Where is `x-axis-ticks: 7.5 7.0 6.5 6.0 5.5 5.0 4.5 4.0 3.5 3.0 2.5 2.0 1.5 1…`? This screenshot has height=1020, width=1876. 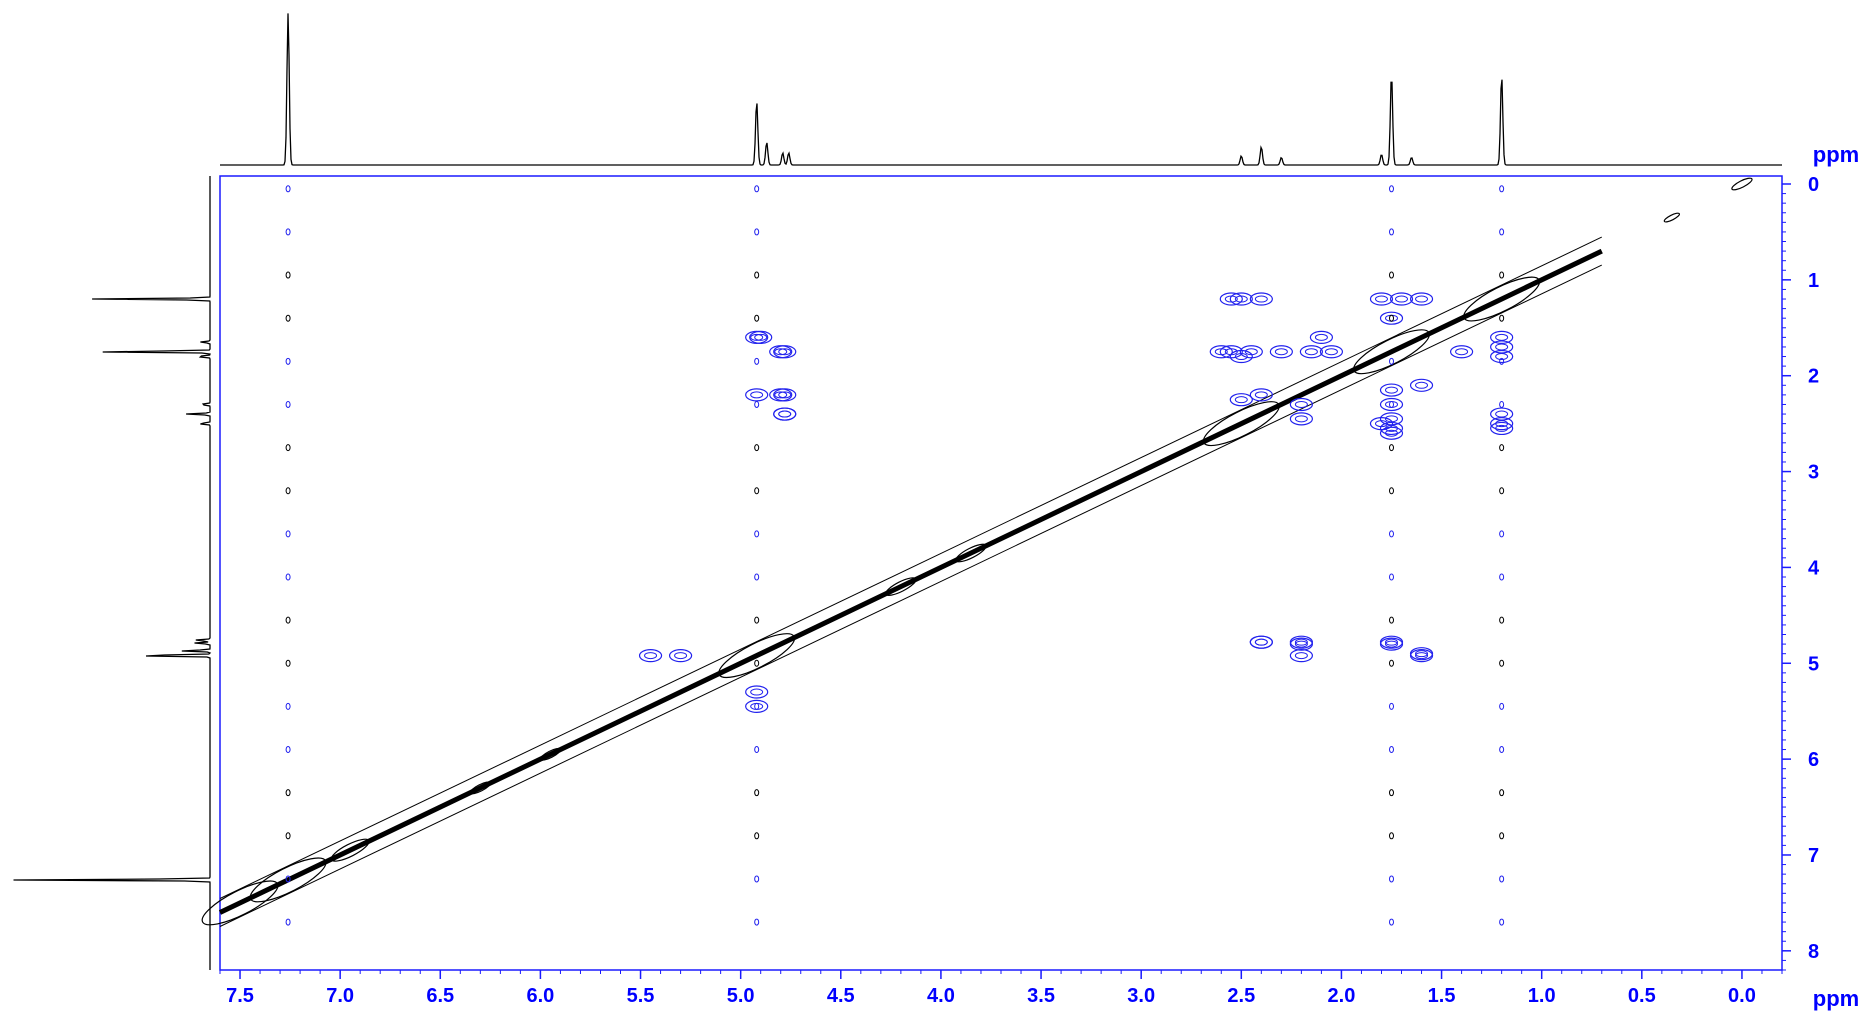
x-axis-ticks: 7.5 7.0 6.5 6.0 5.5 5.0 4.5 4.0 3.5 3.0 2.5 2.0 1.5 1… is located at coordinates (1001, 988).